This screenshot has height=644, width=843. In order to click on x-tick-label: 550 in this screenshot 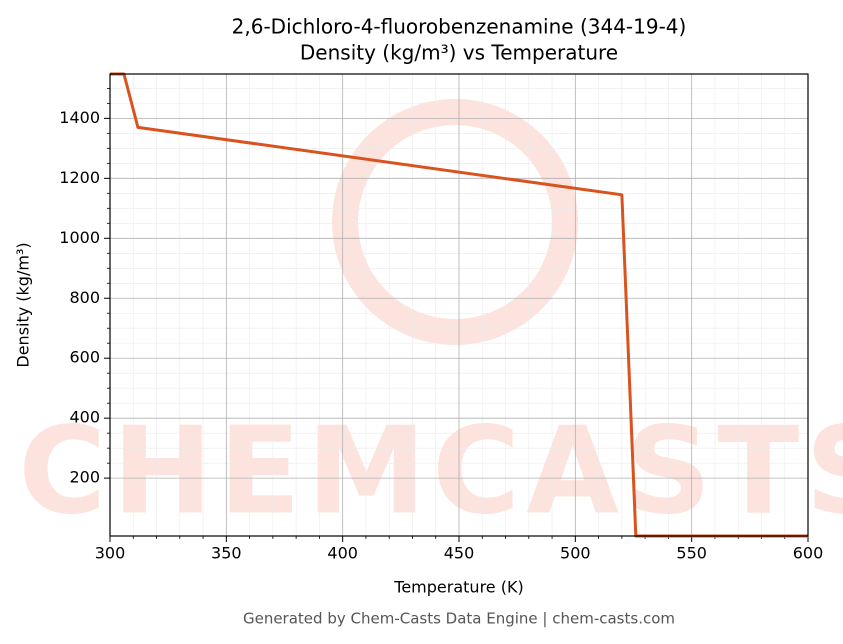, I will do `click(691, 553)`.